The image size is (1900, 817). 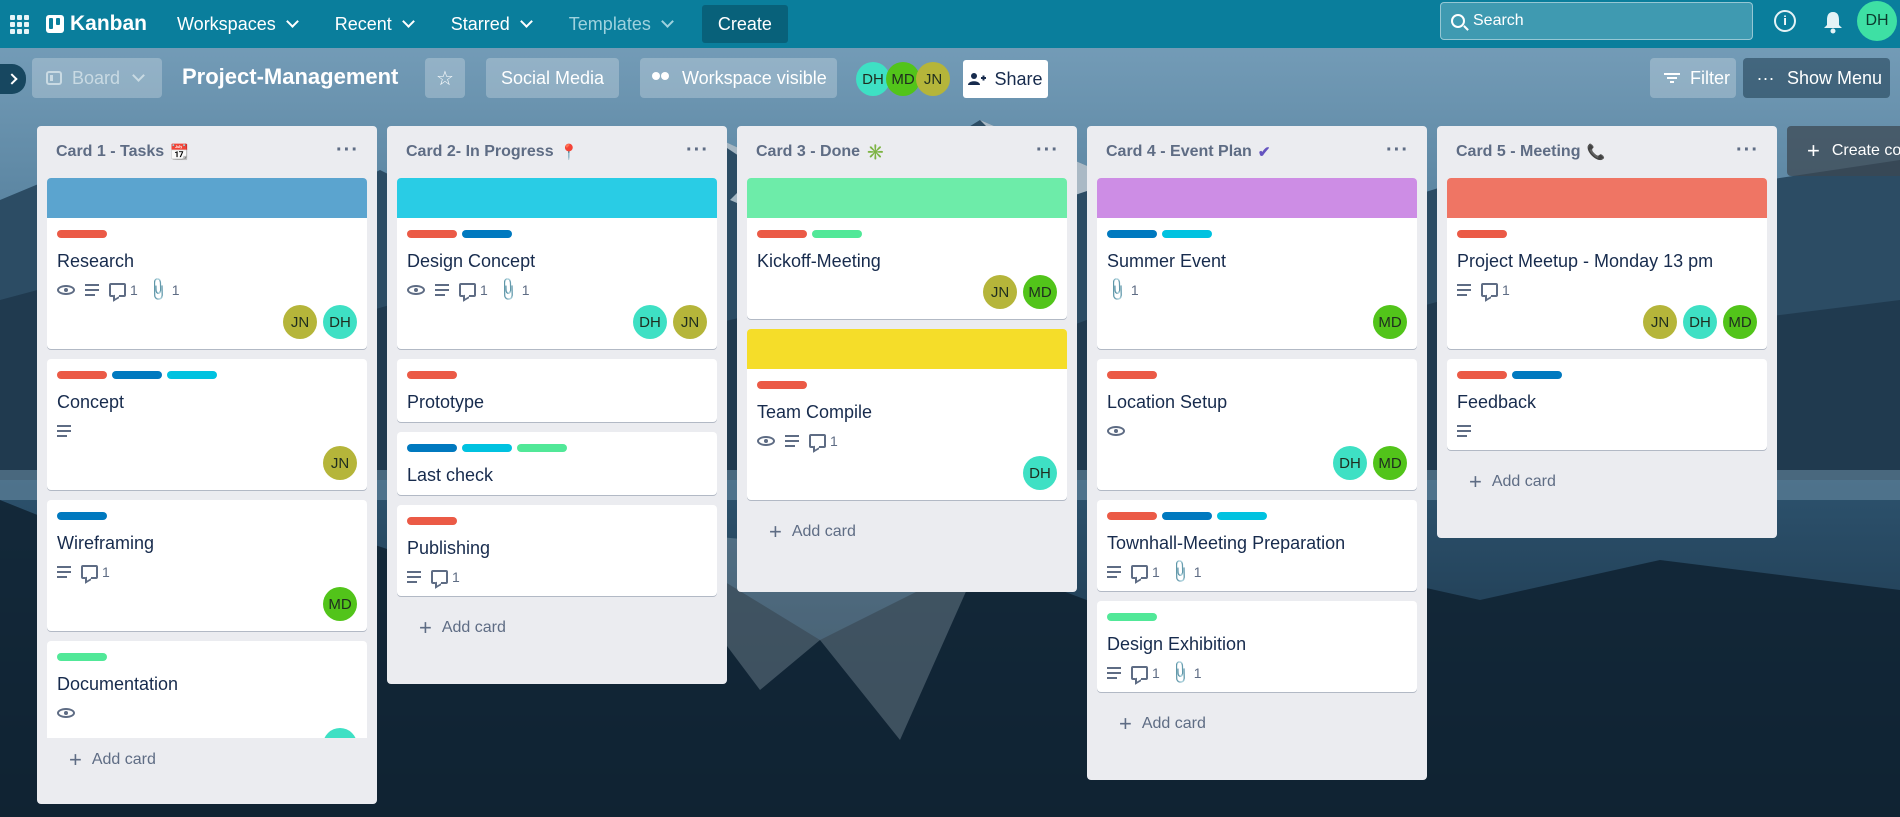 What do you see at coordinates (620, 24) in the screenshot?
I see `templates-menu: Templates` at bounding box center [620, 24].